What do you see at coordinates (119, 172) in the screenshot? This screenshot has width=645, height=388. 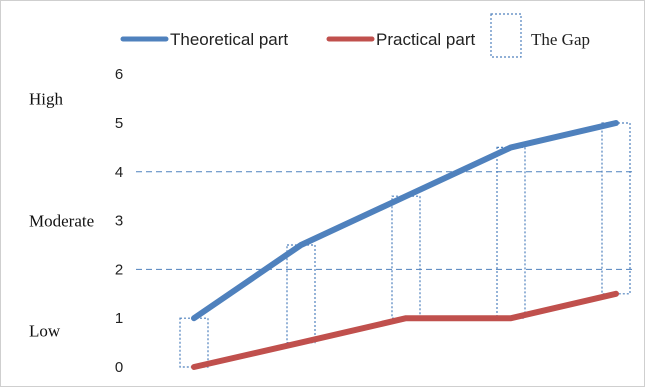 I see `y-tick-label-4: 4` at bounding box center [119, 172].